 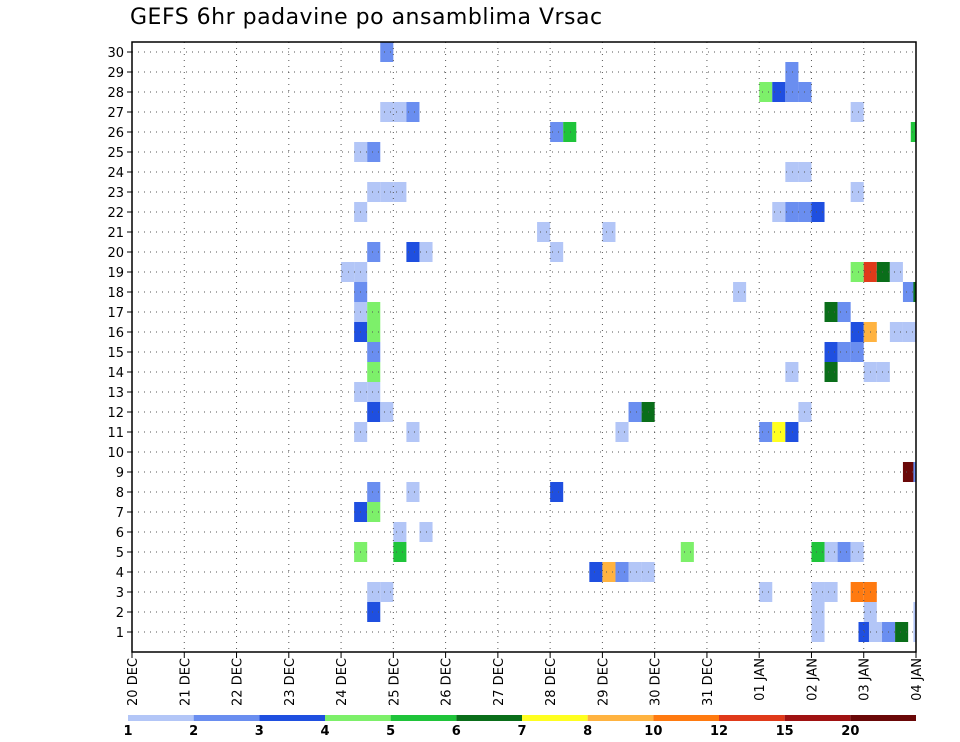 I want to click on y-tick-label: 24, so click(x=115, y=173).